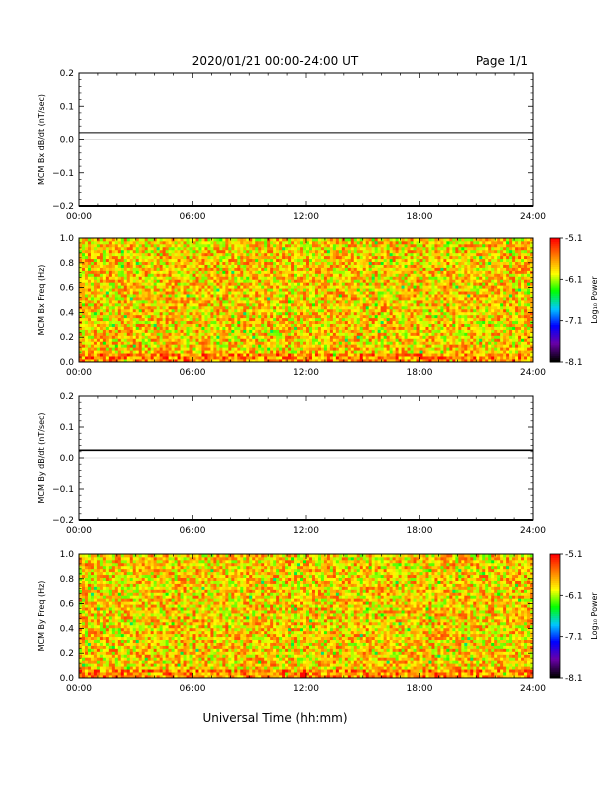  I want to click on x-tick-label: 00:00, so click(79, 217).